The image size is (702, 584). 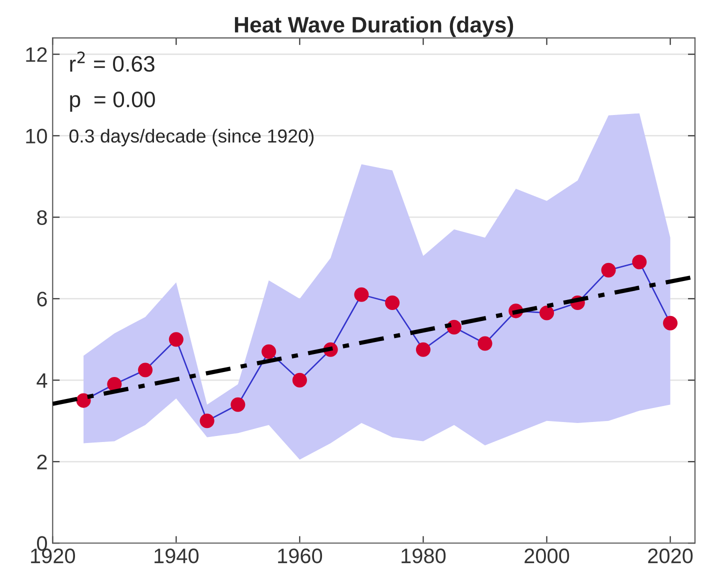 What do you see at coordinates (547, 556) in the screenshot?
I see `x-tick-label: 2000` at bounding box center [547, 556].